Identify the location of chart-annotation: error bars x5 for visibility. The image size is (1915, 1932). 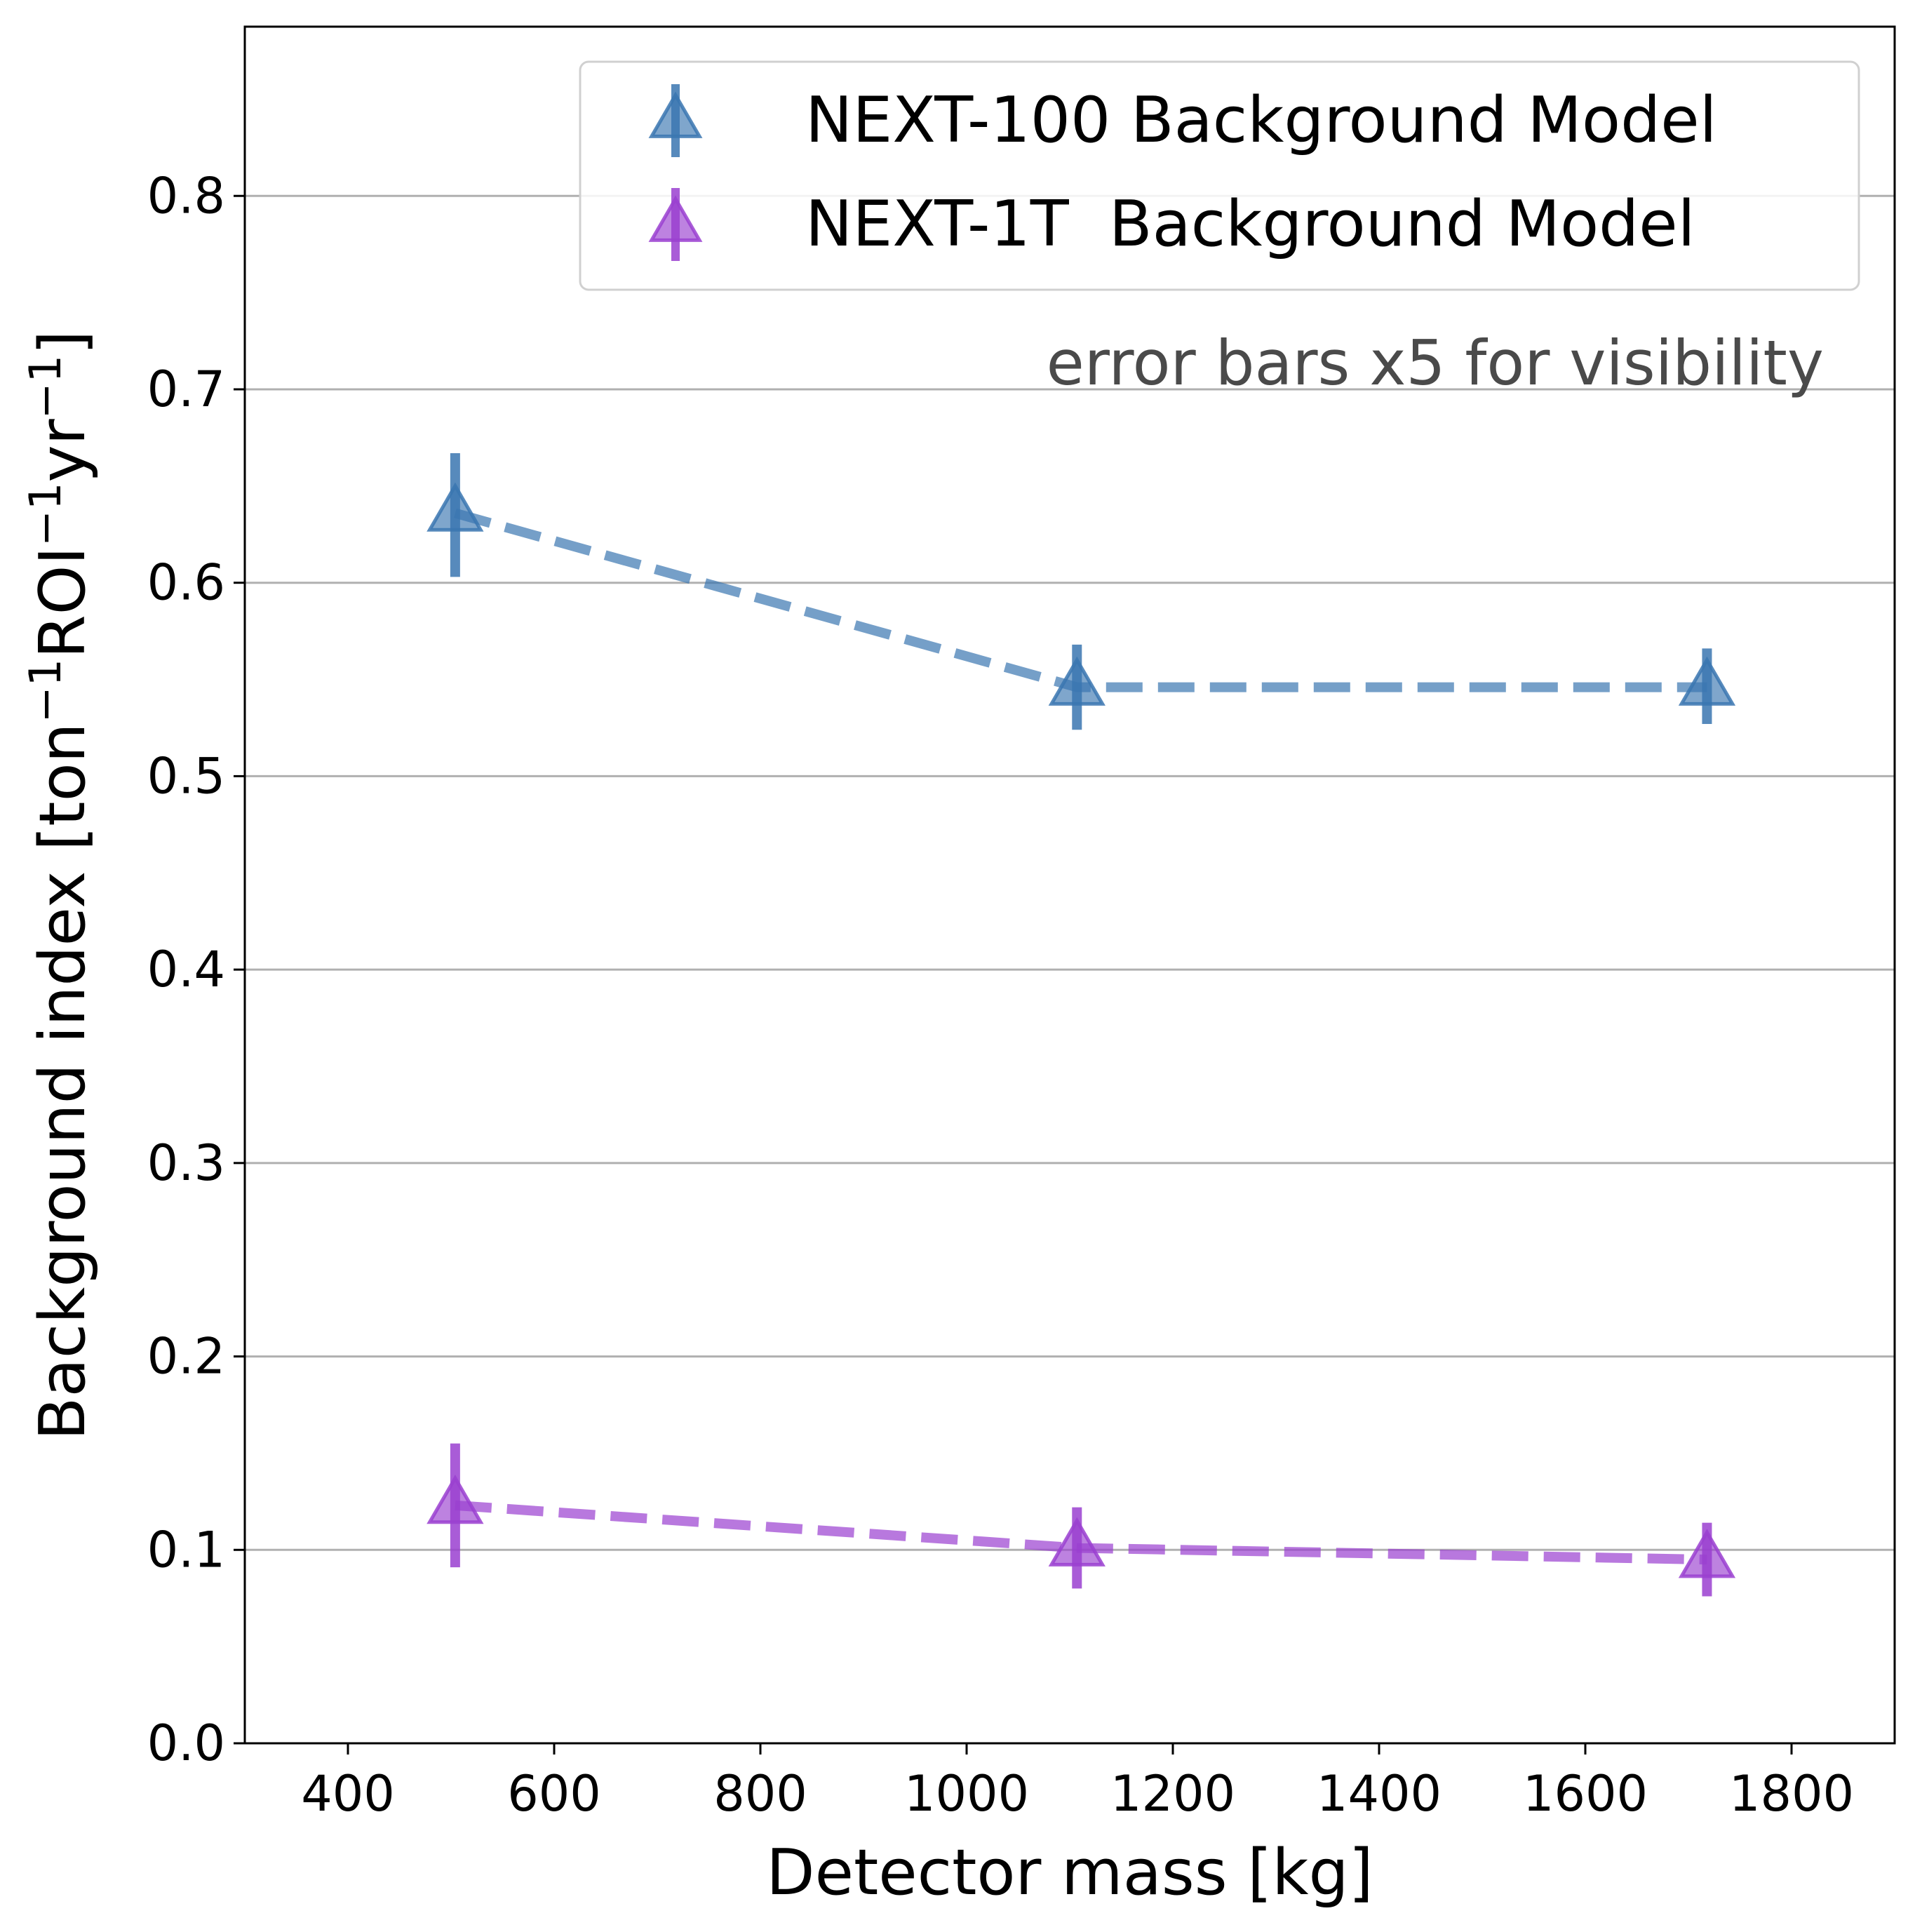
(1435, 363).